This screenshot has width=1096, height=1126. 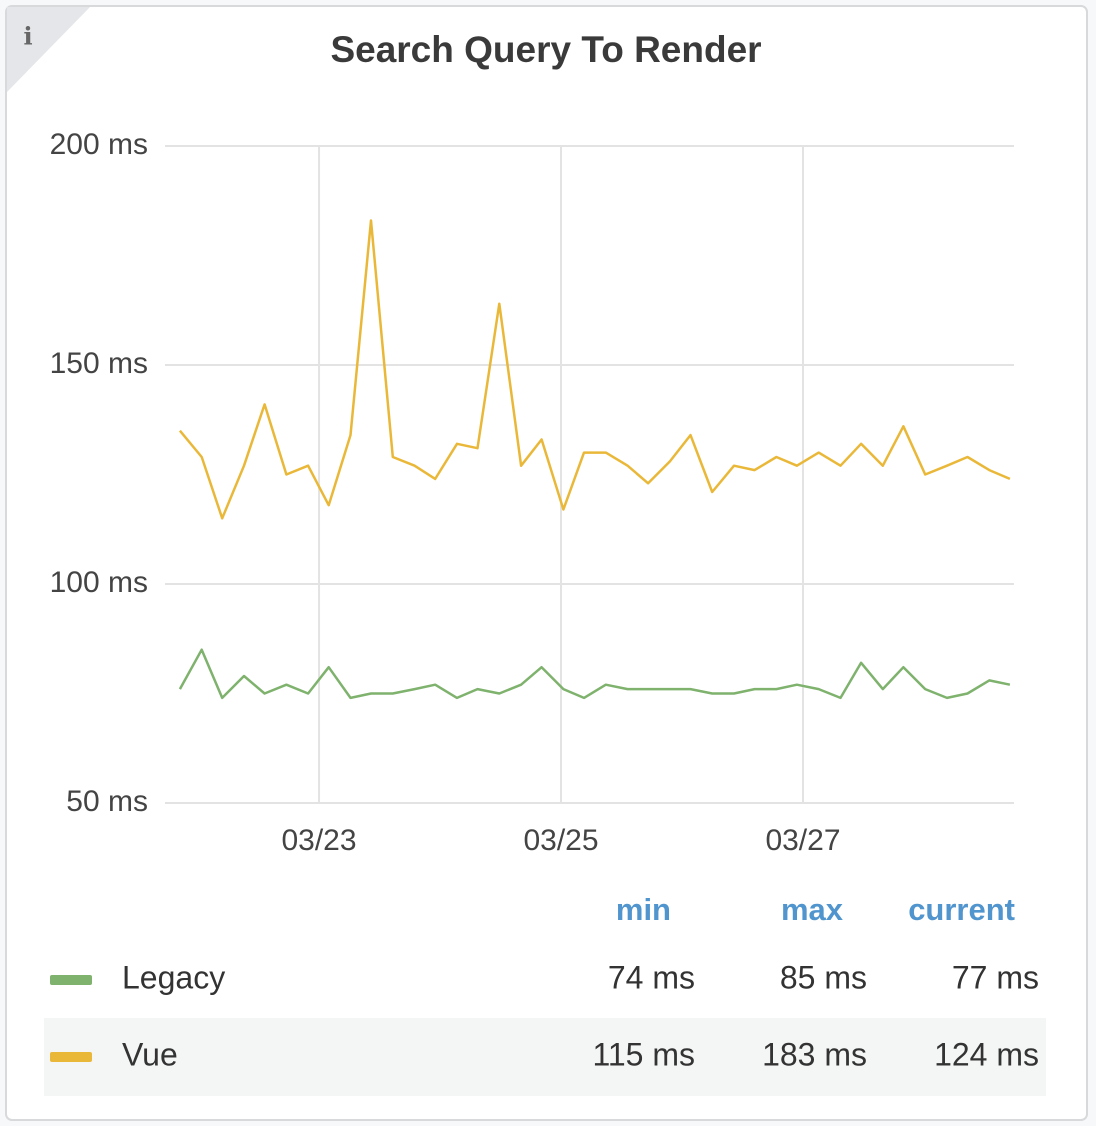 What do you see at coordinates (643, 1054) in the screenshot?
I see `legend-stat: 115 ms` at bounding box center [643, 1054].